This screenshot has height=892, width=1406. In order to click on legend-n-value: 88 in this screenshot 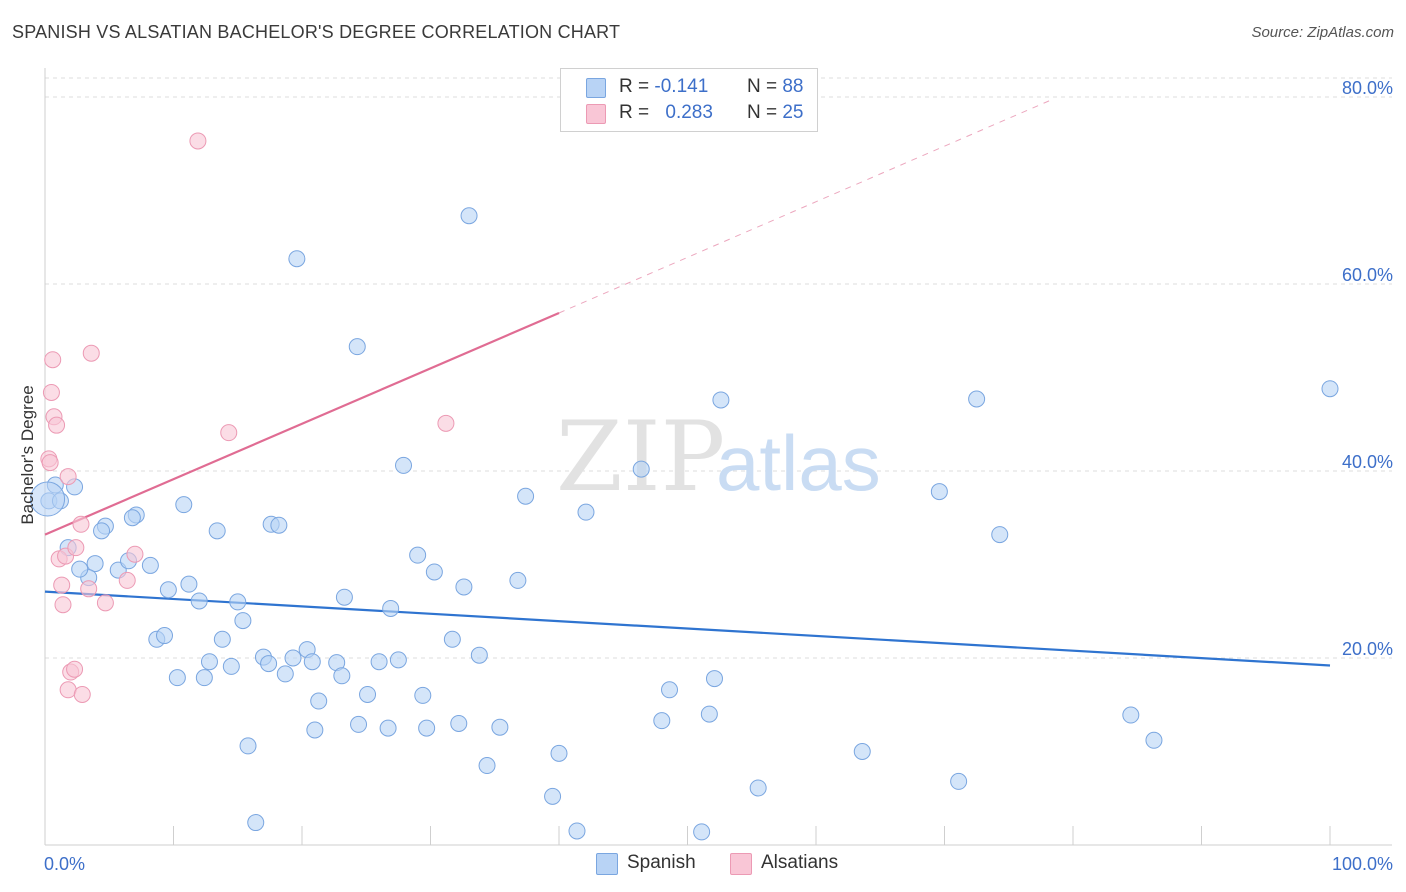, I will do `click(793, 86)`.